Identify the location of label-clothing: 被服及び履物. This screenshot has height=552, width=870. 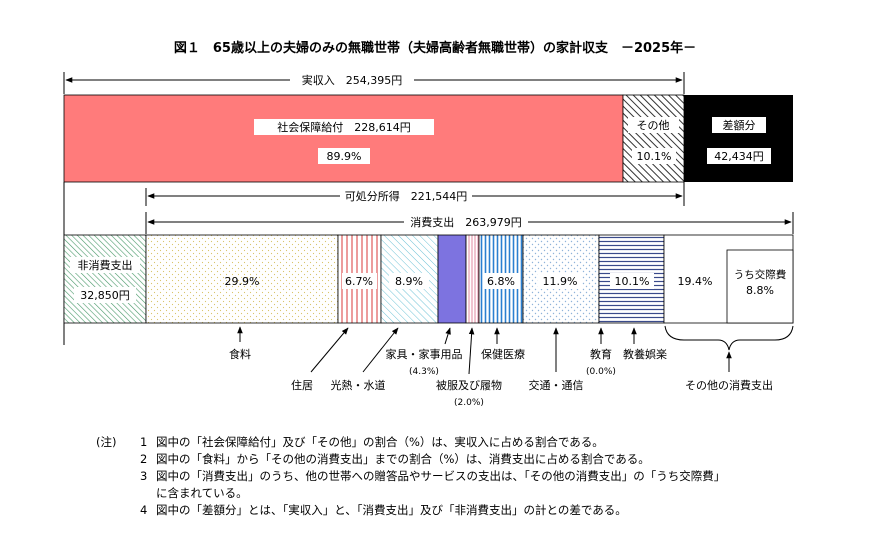
(469, 385).